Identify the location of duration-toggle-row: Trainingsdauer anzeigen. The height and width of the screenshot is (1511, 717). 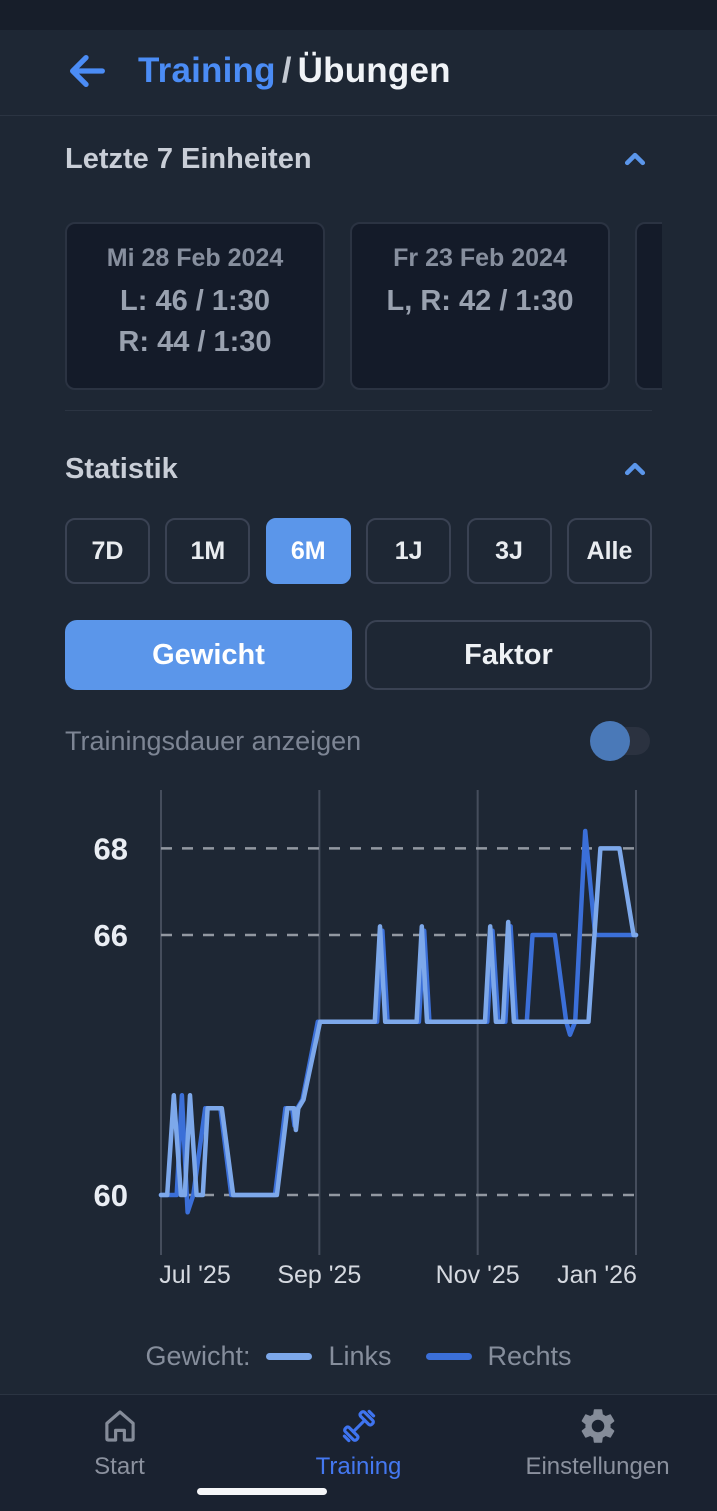
(358, 741).